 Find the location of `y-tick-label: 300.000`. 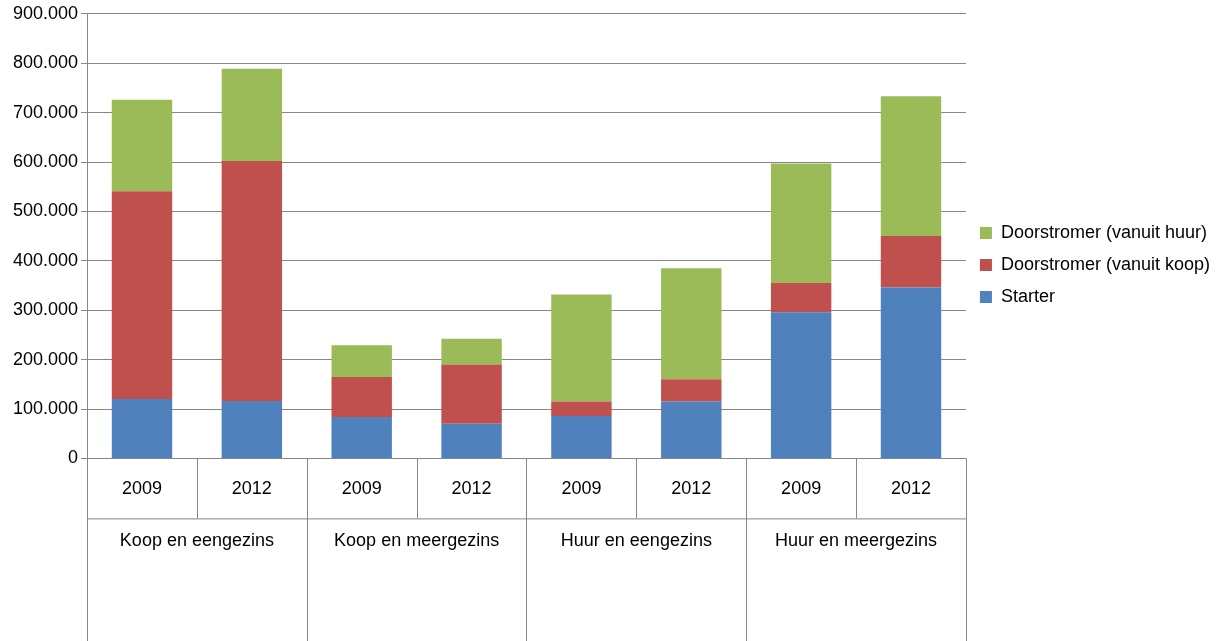

y-tick-label: 300.000 is located at coordinates (45, 309).